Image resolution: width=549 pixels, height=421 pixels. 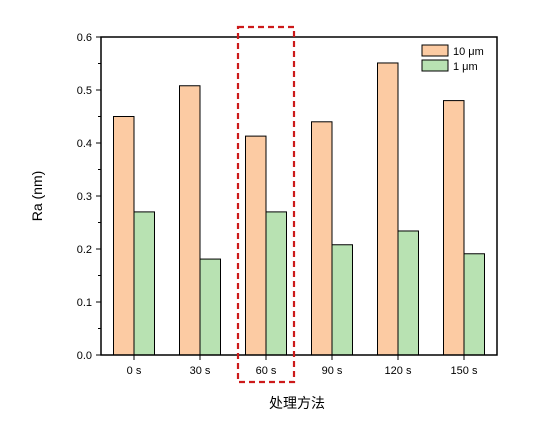 What do you see at coordinates (190, 220) in the screenshot?
I see `bar-10um-30s` at bounding box center [190, 220].